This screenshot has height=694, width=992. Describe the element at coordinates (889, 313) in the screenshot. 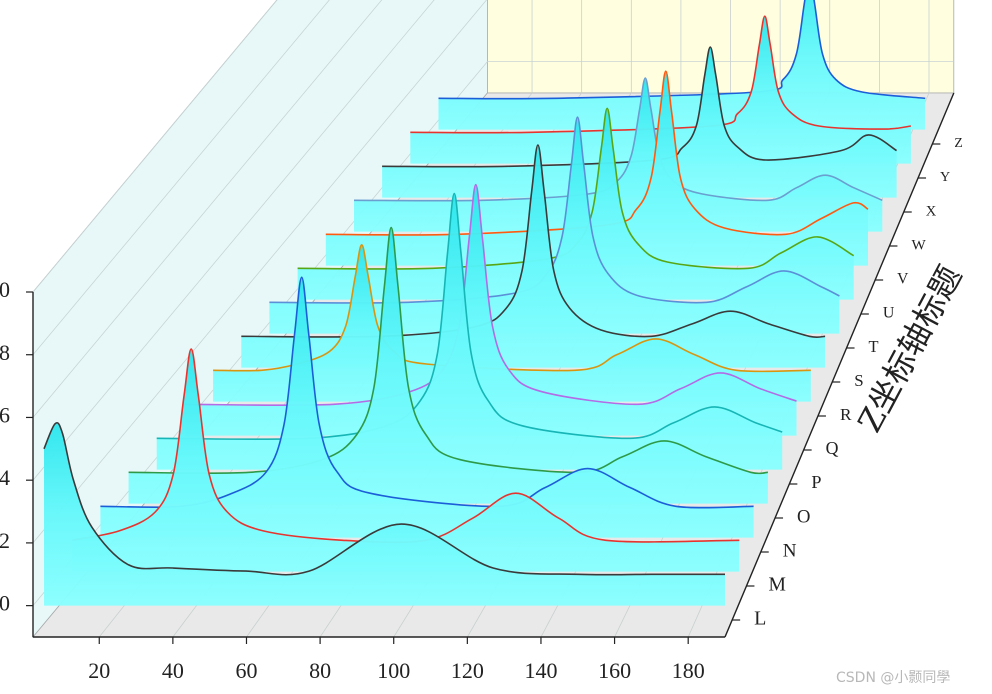

I see `z-tick-label: U` at that location.